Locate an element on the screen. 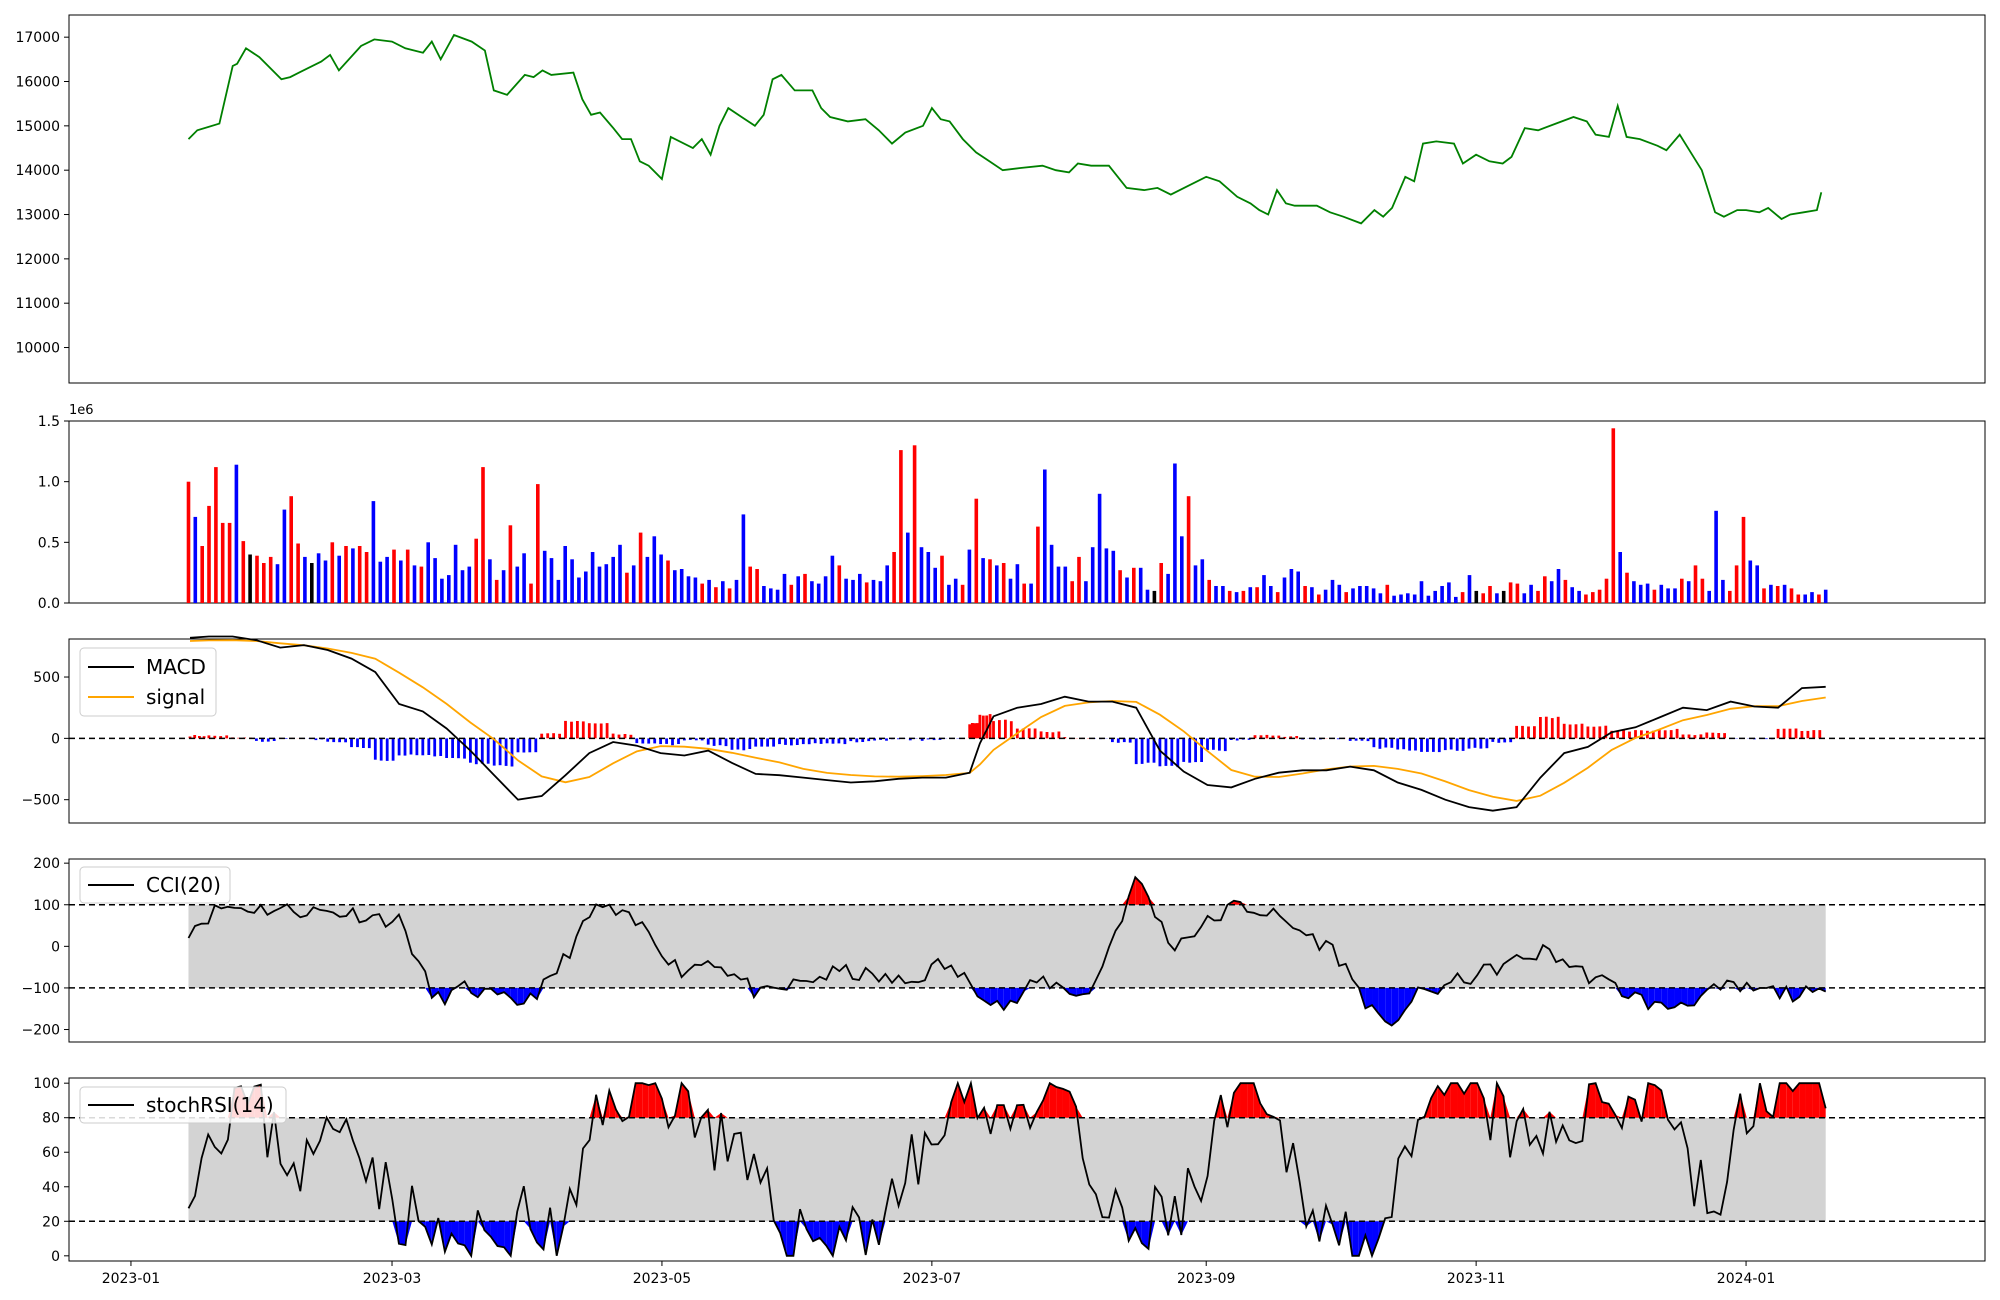 The width and height of the screenshot is (2000, 1300). stochrsi-plot-area is located at coordinates (1027, 1169).